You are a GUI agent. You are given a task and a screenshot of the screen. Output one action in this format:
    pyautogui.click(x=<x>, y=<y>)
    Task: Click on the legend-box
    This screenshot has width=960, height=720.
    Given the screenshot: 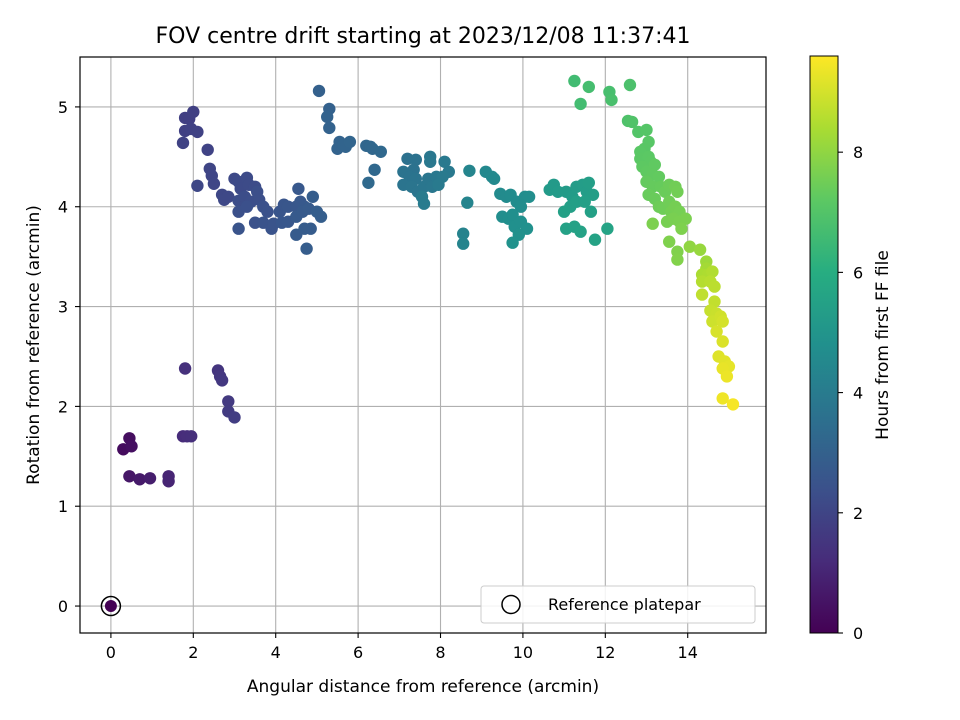 What is the action you would take?
    pyautogui.click(x=618, y=604)
    